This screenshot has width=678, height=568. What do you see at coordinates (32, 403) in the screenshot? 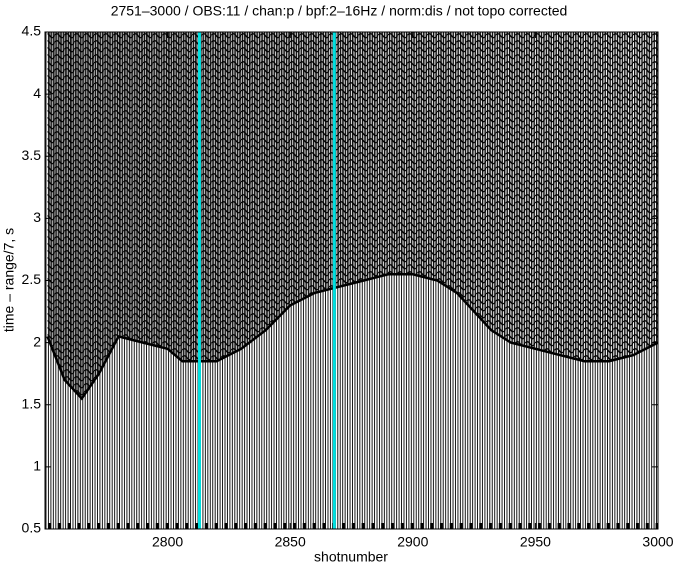
I see `y-tick-label: 1.5` at bounding box center [32, 403].